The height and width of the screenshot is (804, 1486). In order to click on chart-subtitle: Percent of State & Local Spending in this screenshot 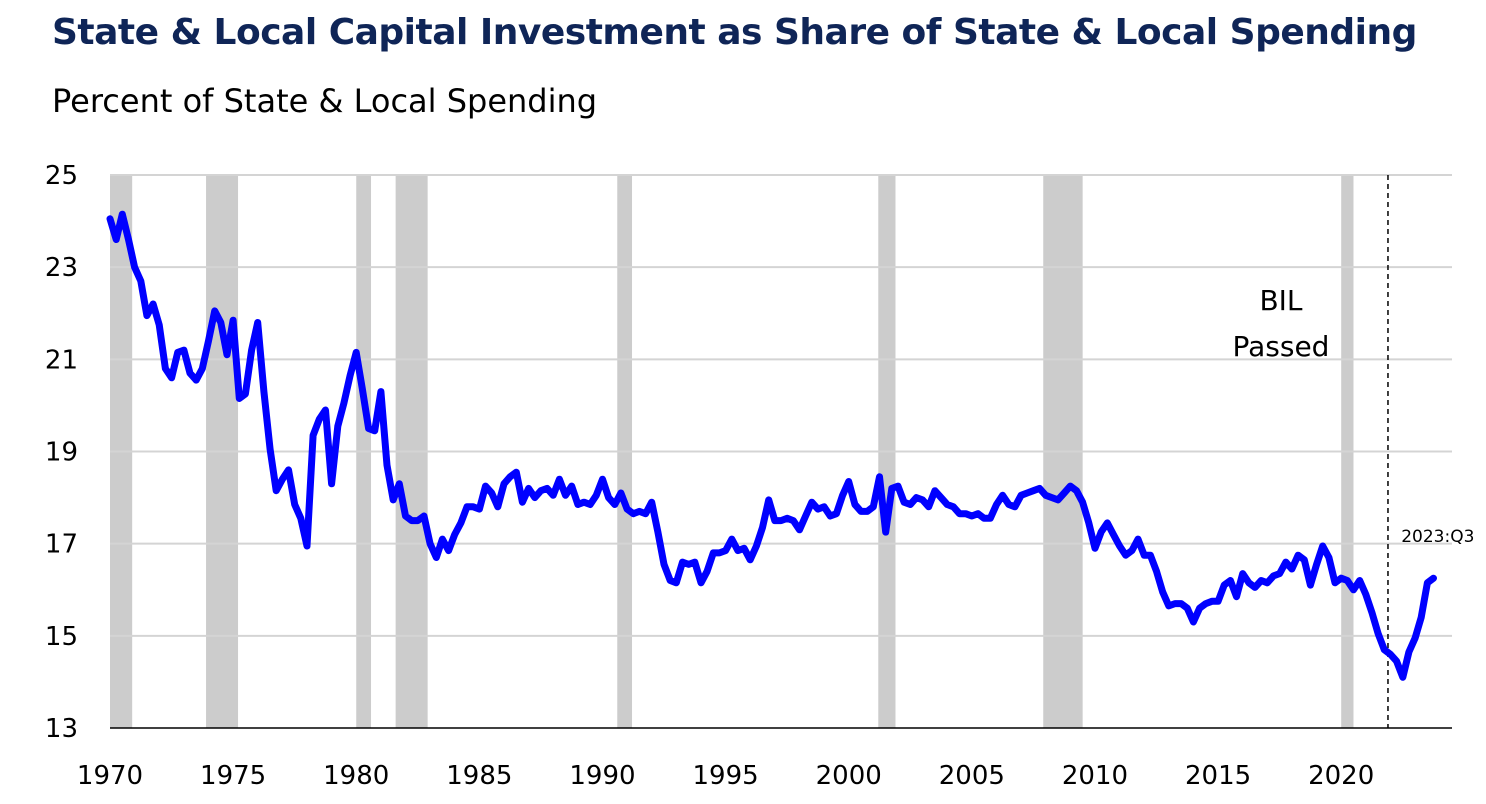, I will do `click(325, 101)`.